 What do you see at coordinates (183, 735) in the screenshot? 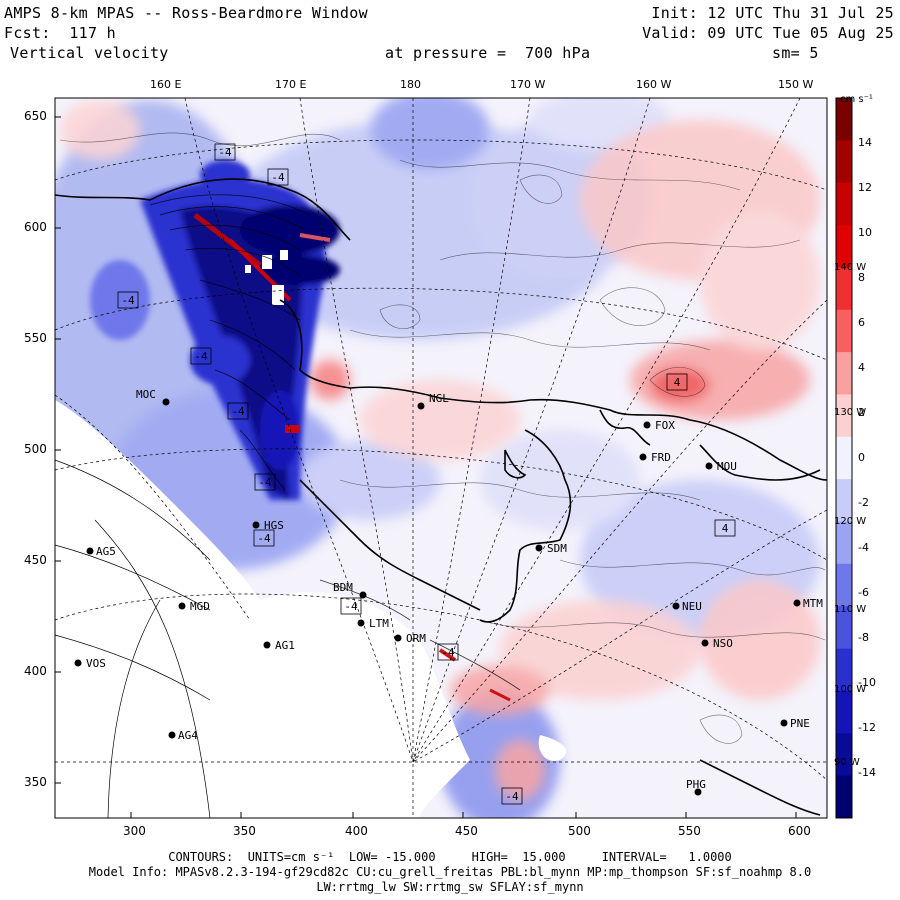
I see `station-ag4: AG4` at bounding box center [183, 735].